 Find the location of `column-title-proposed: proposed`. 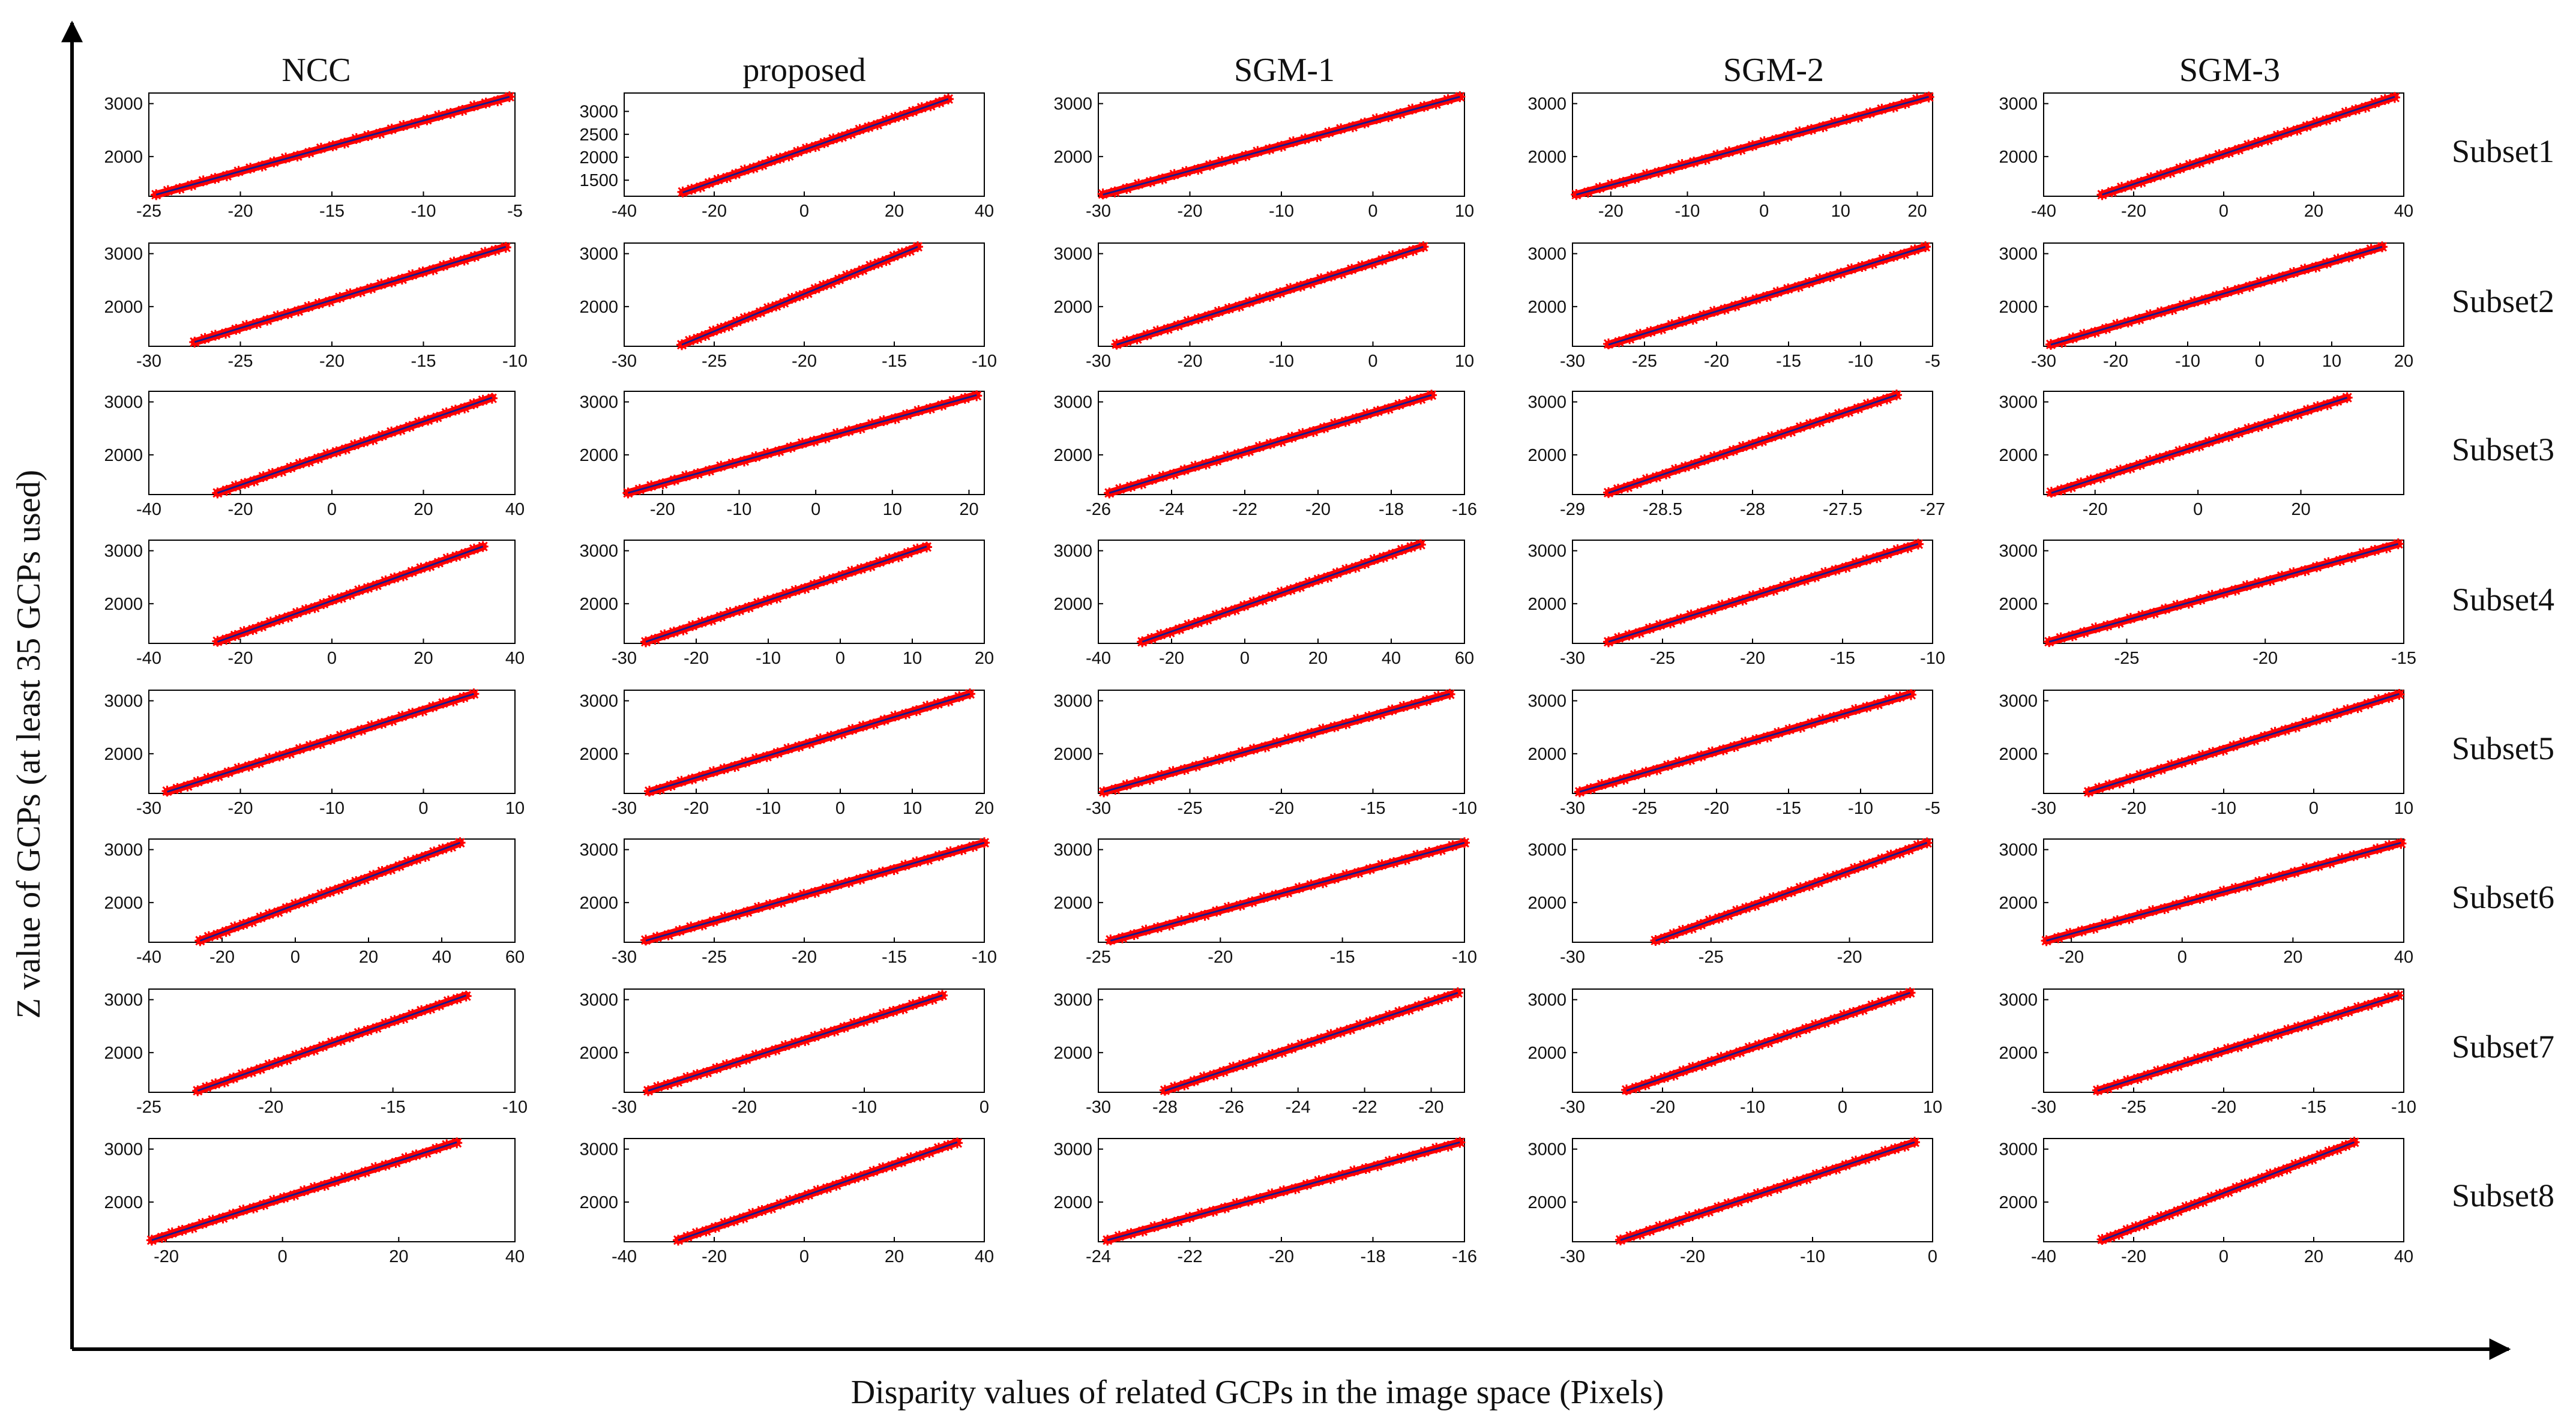

column-title-proposed: proposed is located at coordinates (803, 70).